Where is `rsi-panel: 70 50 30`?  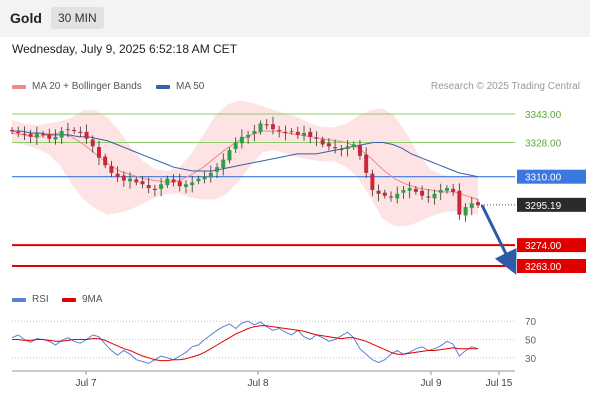 rsi-panel: 70 50 30 is located at coordinates (274, 341).